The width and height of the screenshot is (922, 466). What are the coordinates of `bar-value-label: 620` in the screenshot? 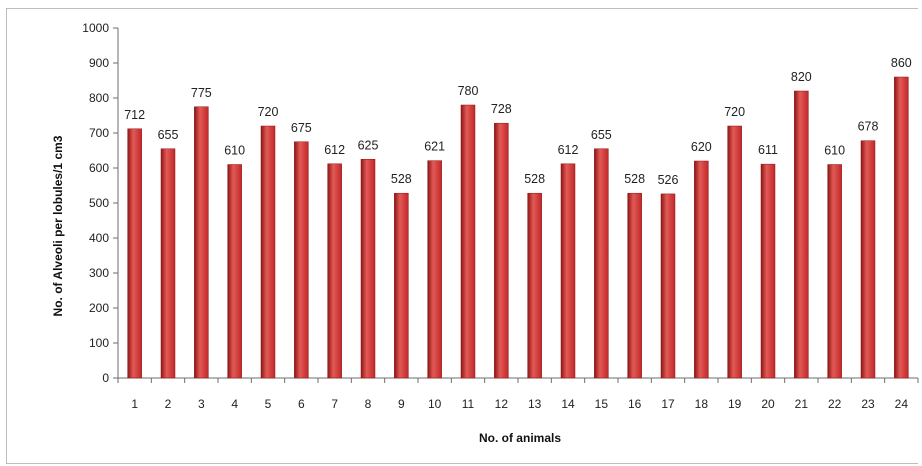 It's located at (701, 147).